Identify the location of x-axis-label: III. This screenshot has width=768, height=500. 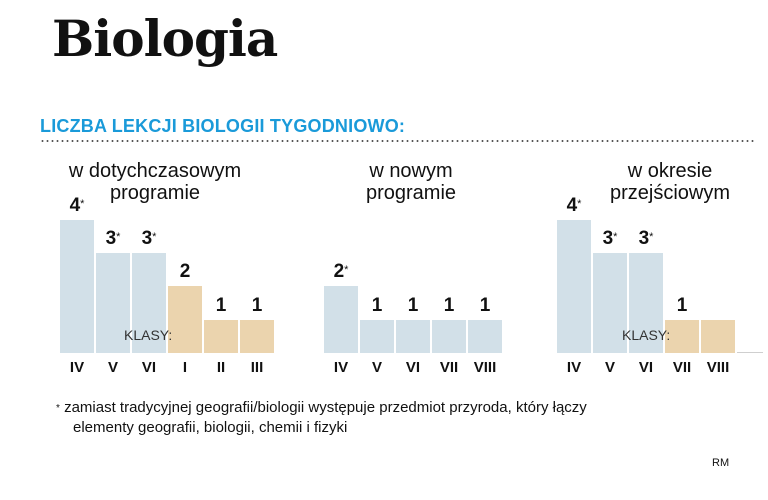
(257, 367).